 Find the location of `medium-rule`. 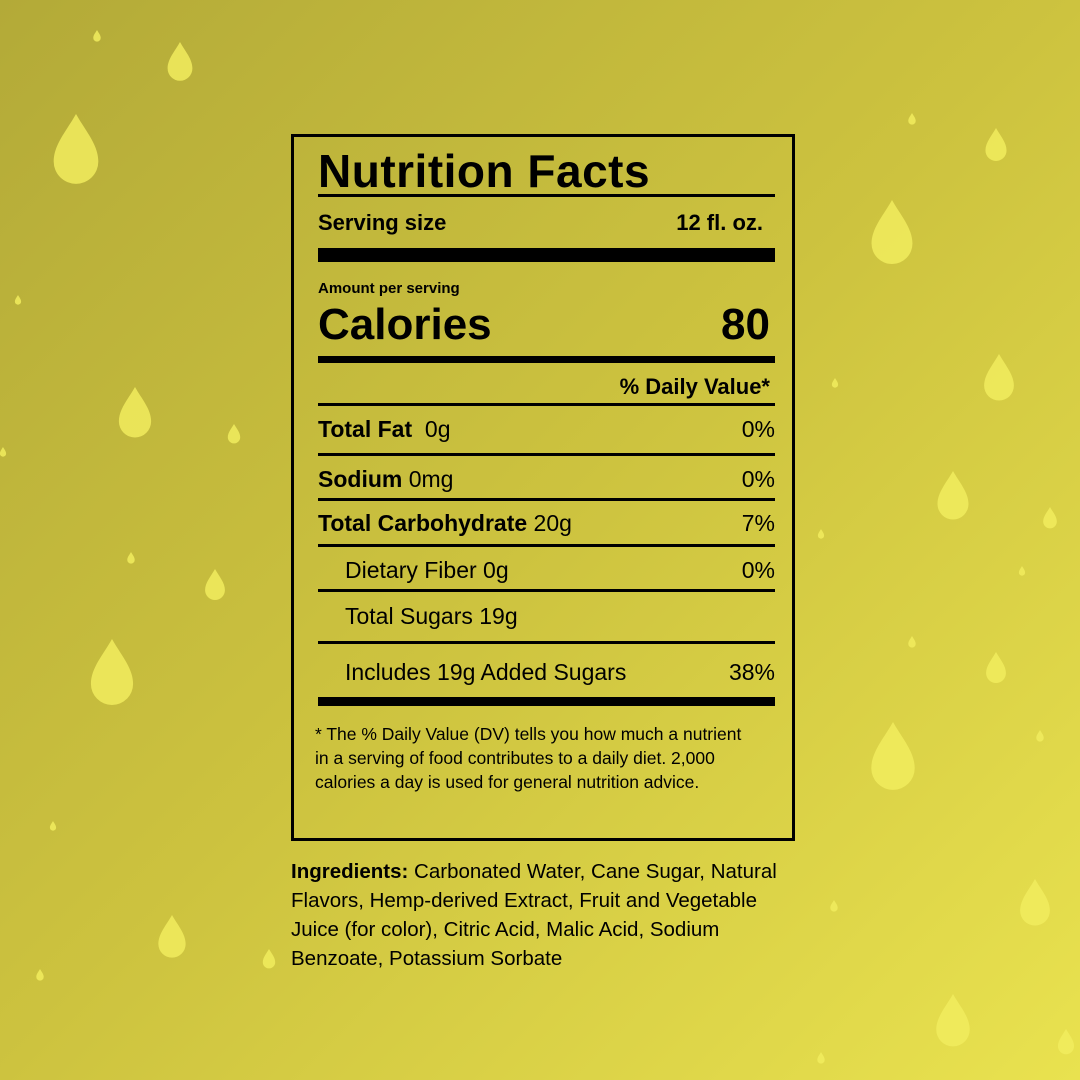

medium-rule is located at coordinates (546, 359).